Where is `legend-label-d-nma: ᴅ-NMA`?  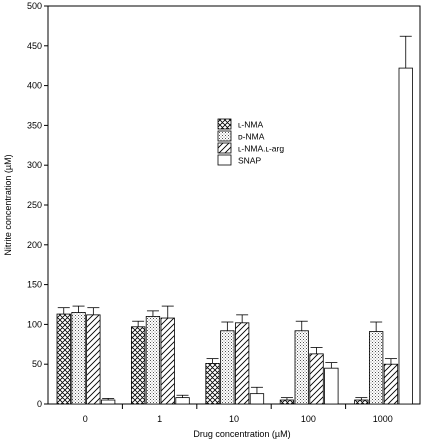
legend-label-d-nma: ᴅ-NMA is located at coordinates (251, 137).